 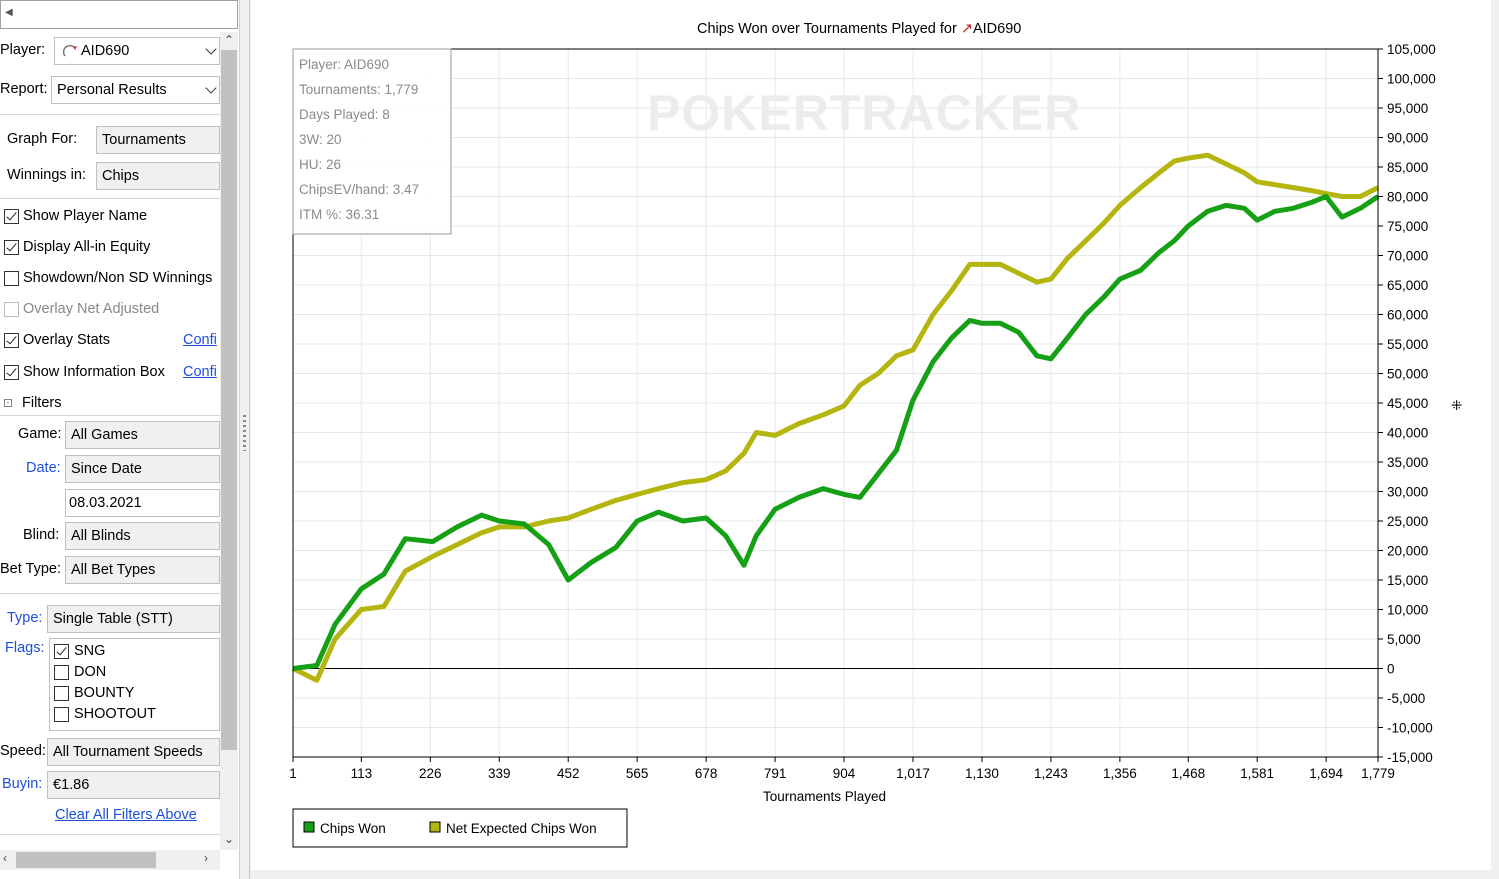 I want to click on x-tick-label: 452, so click(x=568, y=773).